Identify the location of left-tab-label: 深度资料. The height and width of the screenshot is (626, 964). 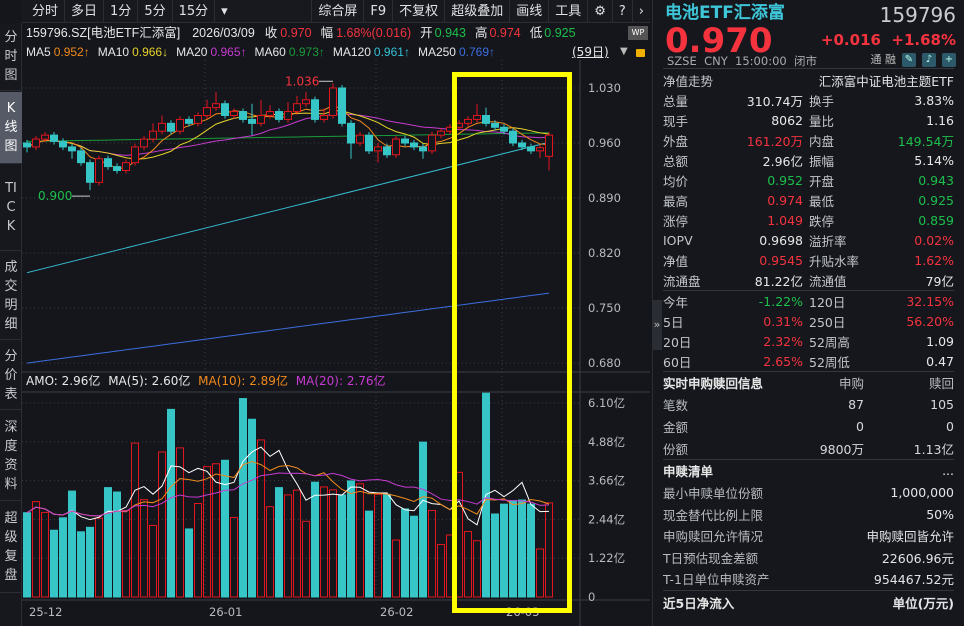
(11, 455).